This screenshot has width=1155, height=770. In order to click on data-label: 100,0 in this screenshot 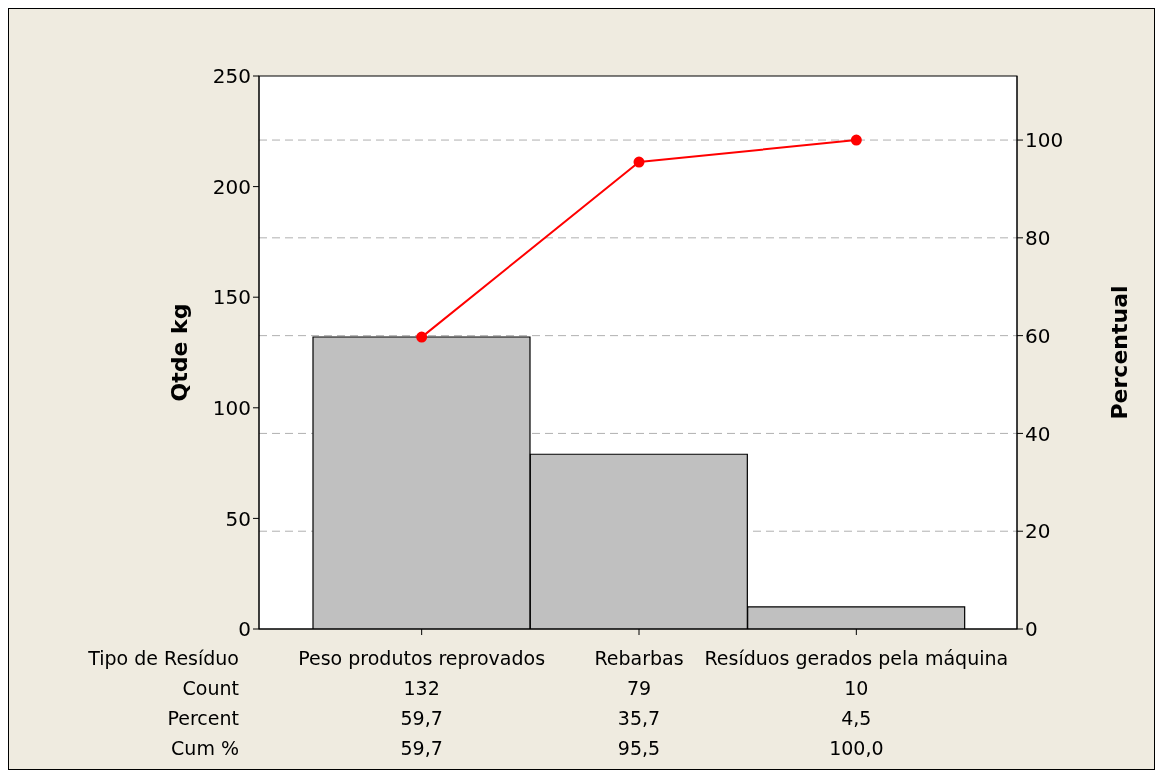, I will do `click(856, 748)`.